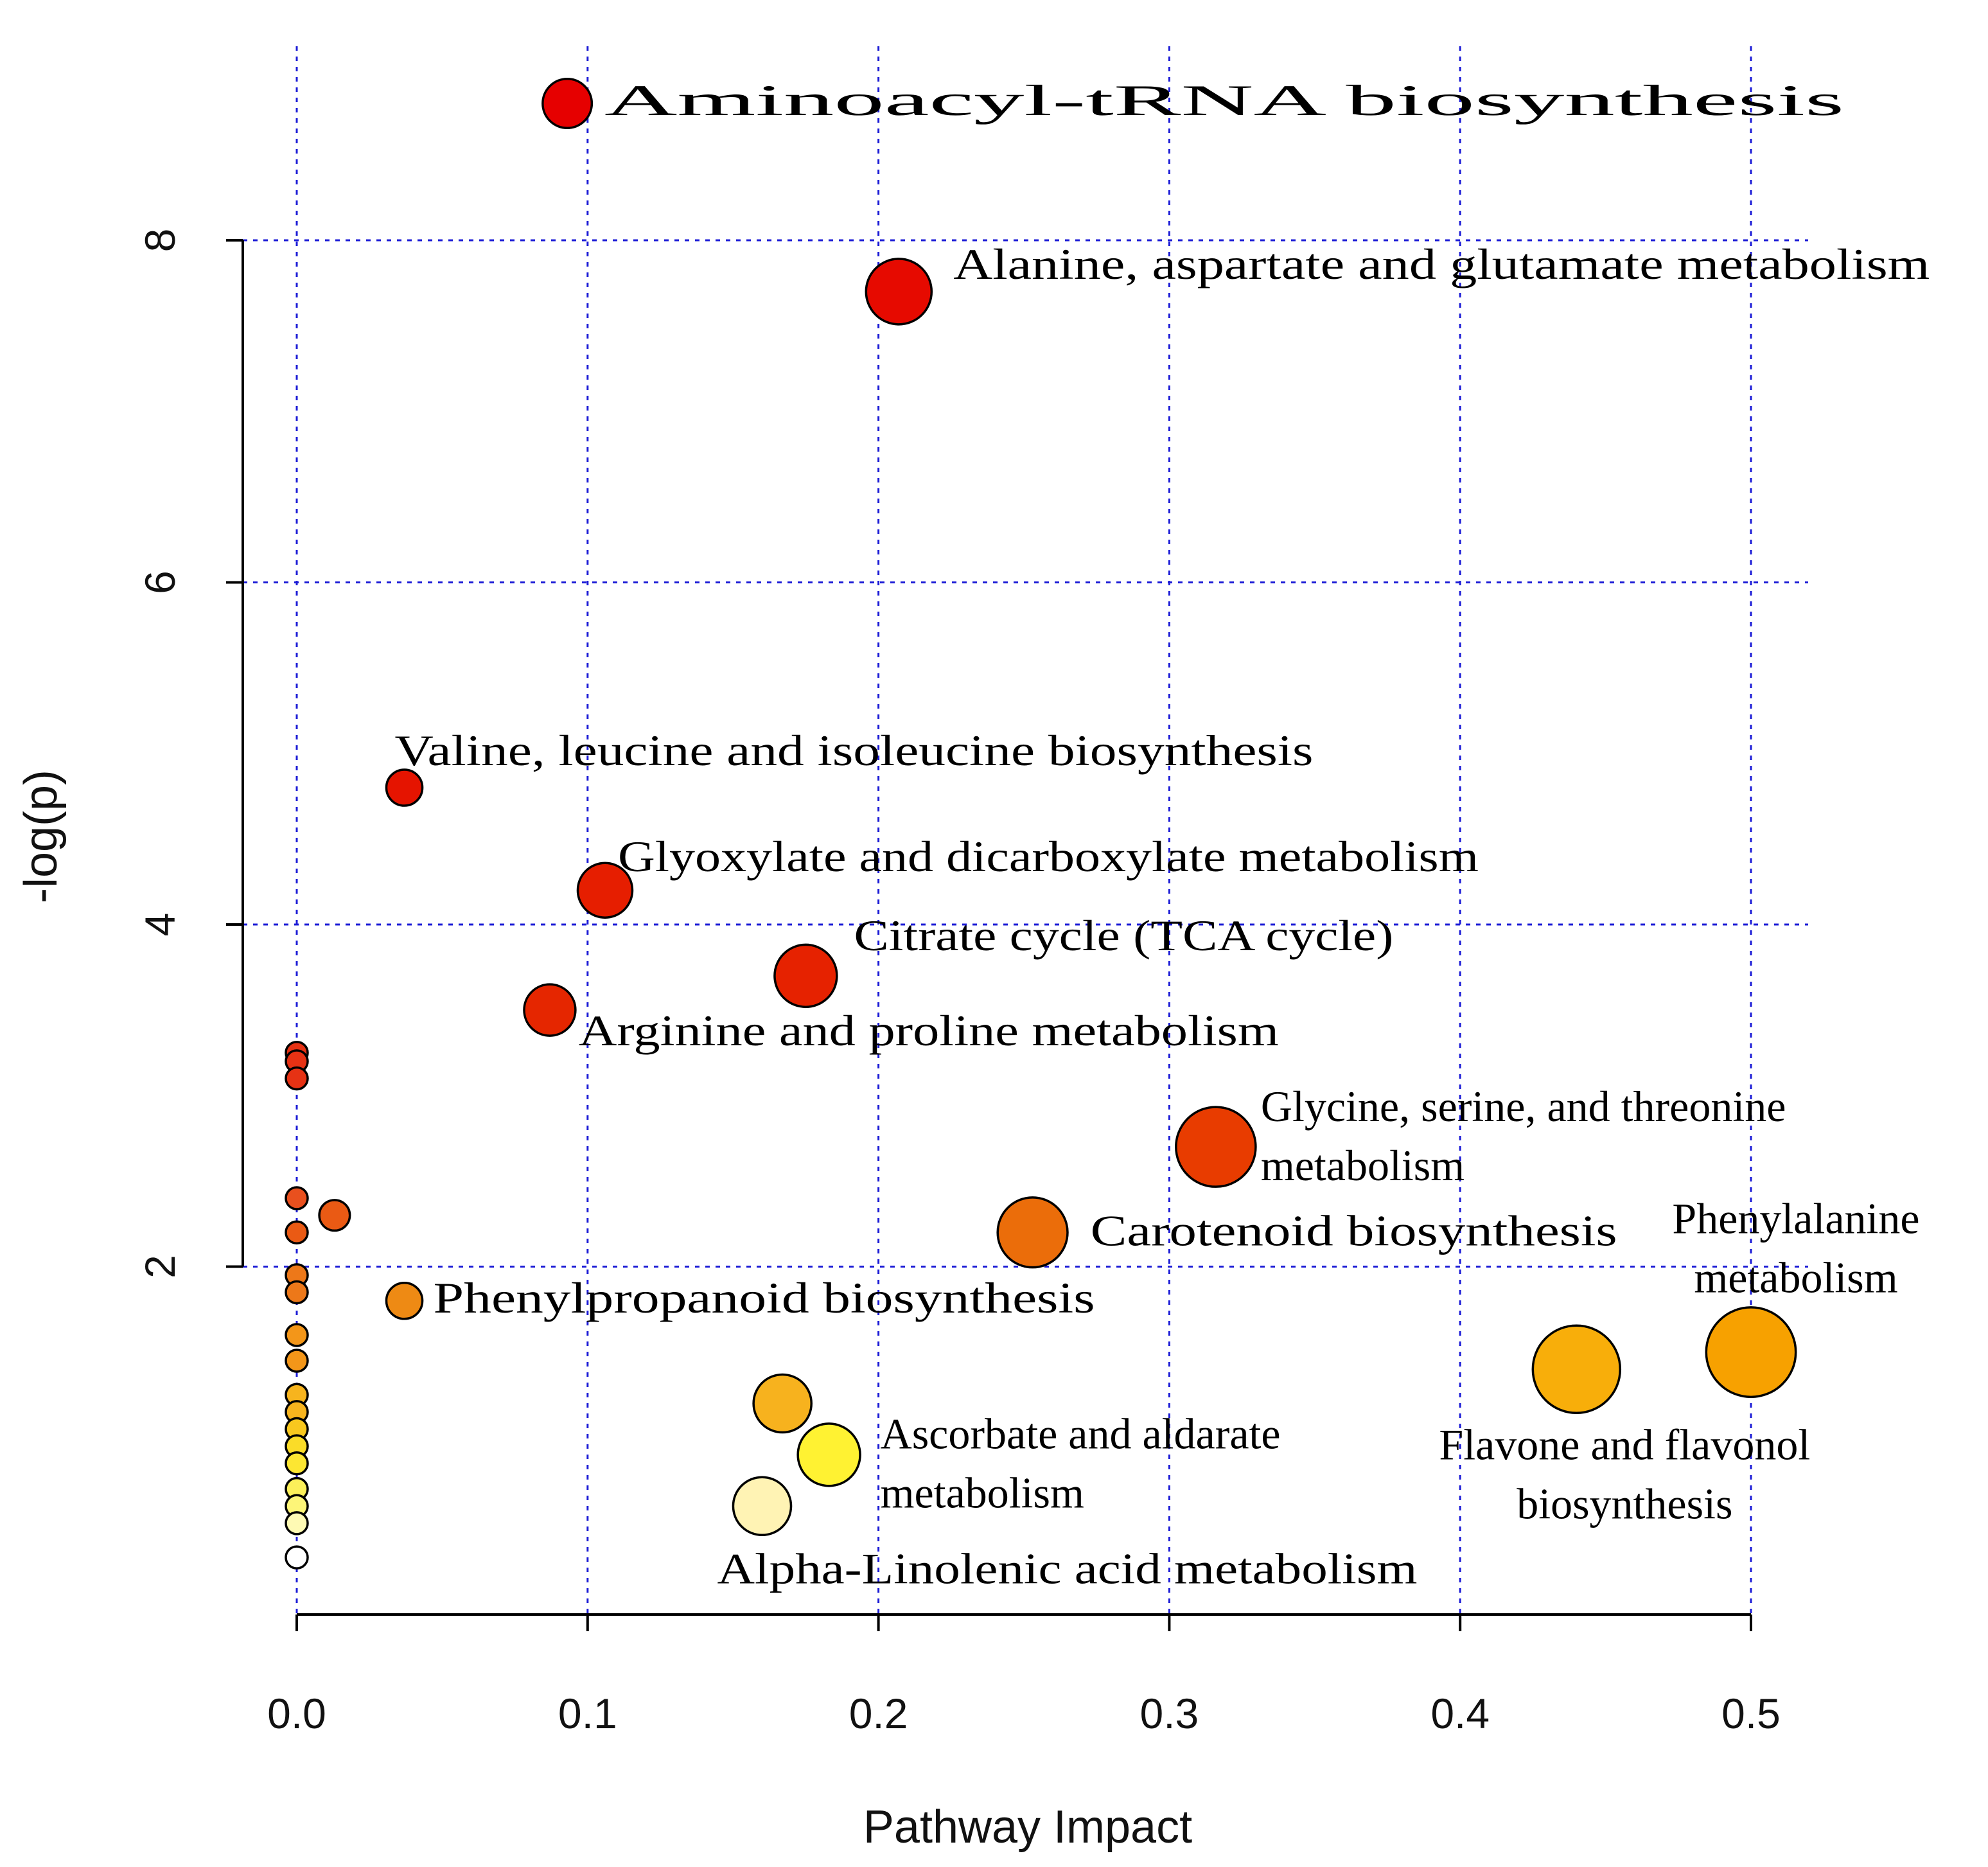  Describe the element at coordinates (929, 1030) in the screenshot. I see `pathway-label: Arginine and proline metabolism` at that location.